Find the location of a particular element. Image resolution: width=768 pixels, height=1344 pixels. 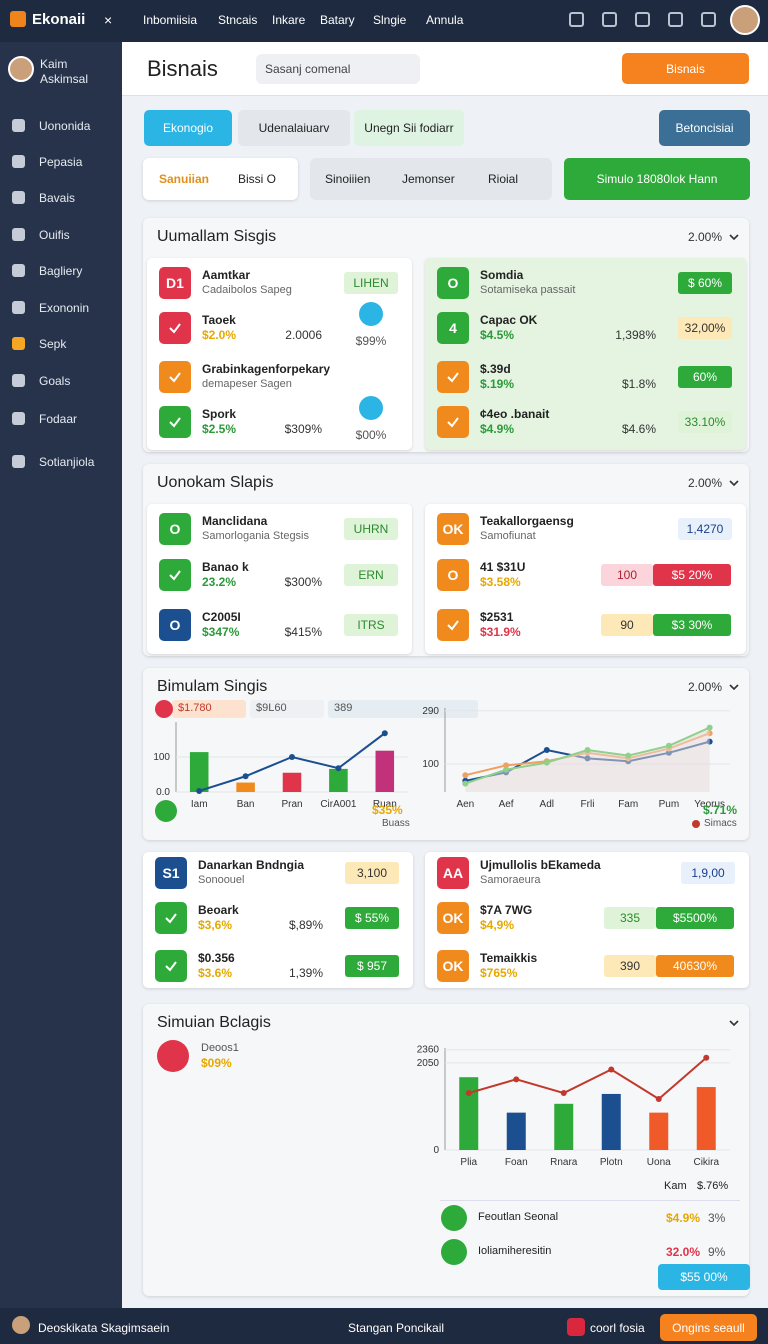

dropdown: Udenalaiuarv is located at coordinates (294, 128).